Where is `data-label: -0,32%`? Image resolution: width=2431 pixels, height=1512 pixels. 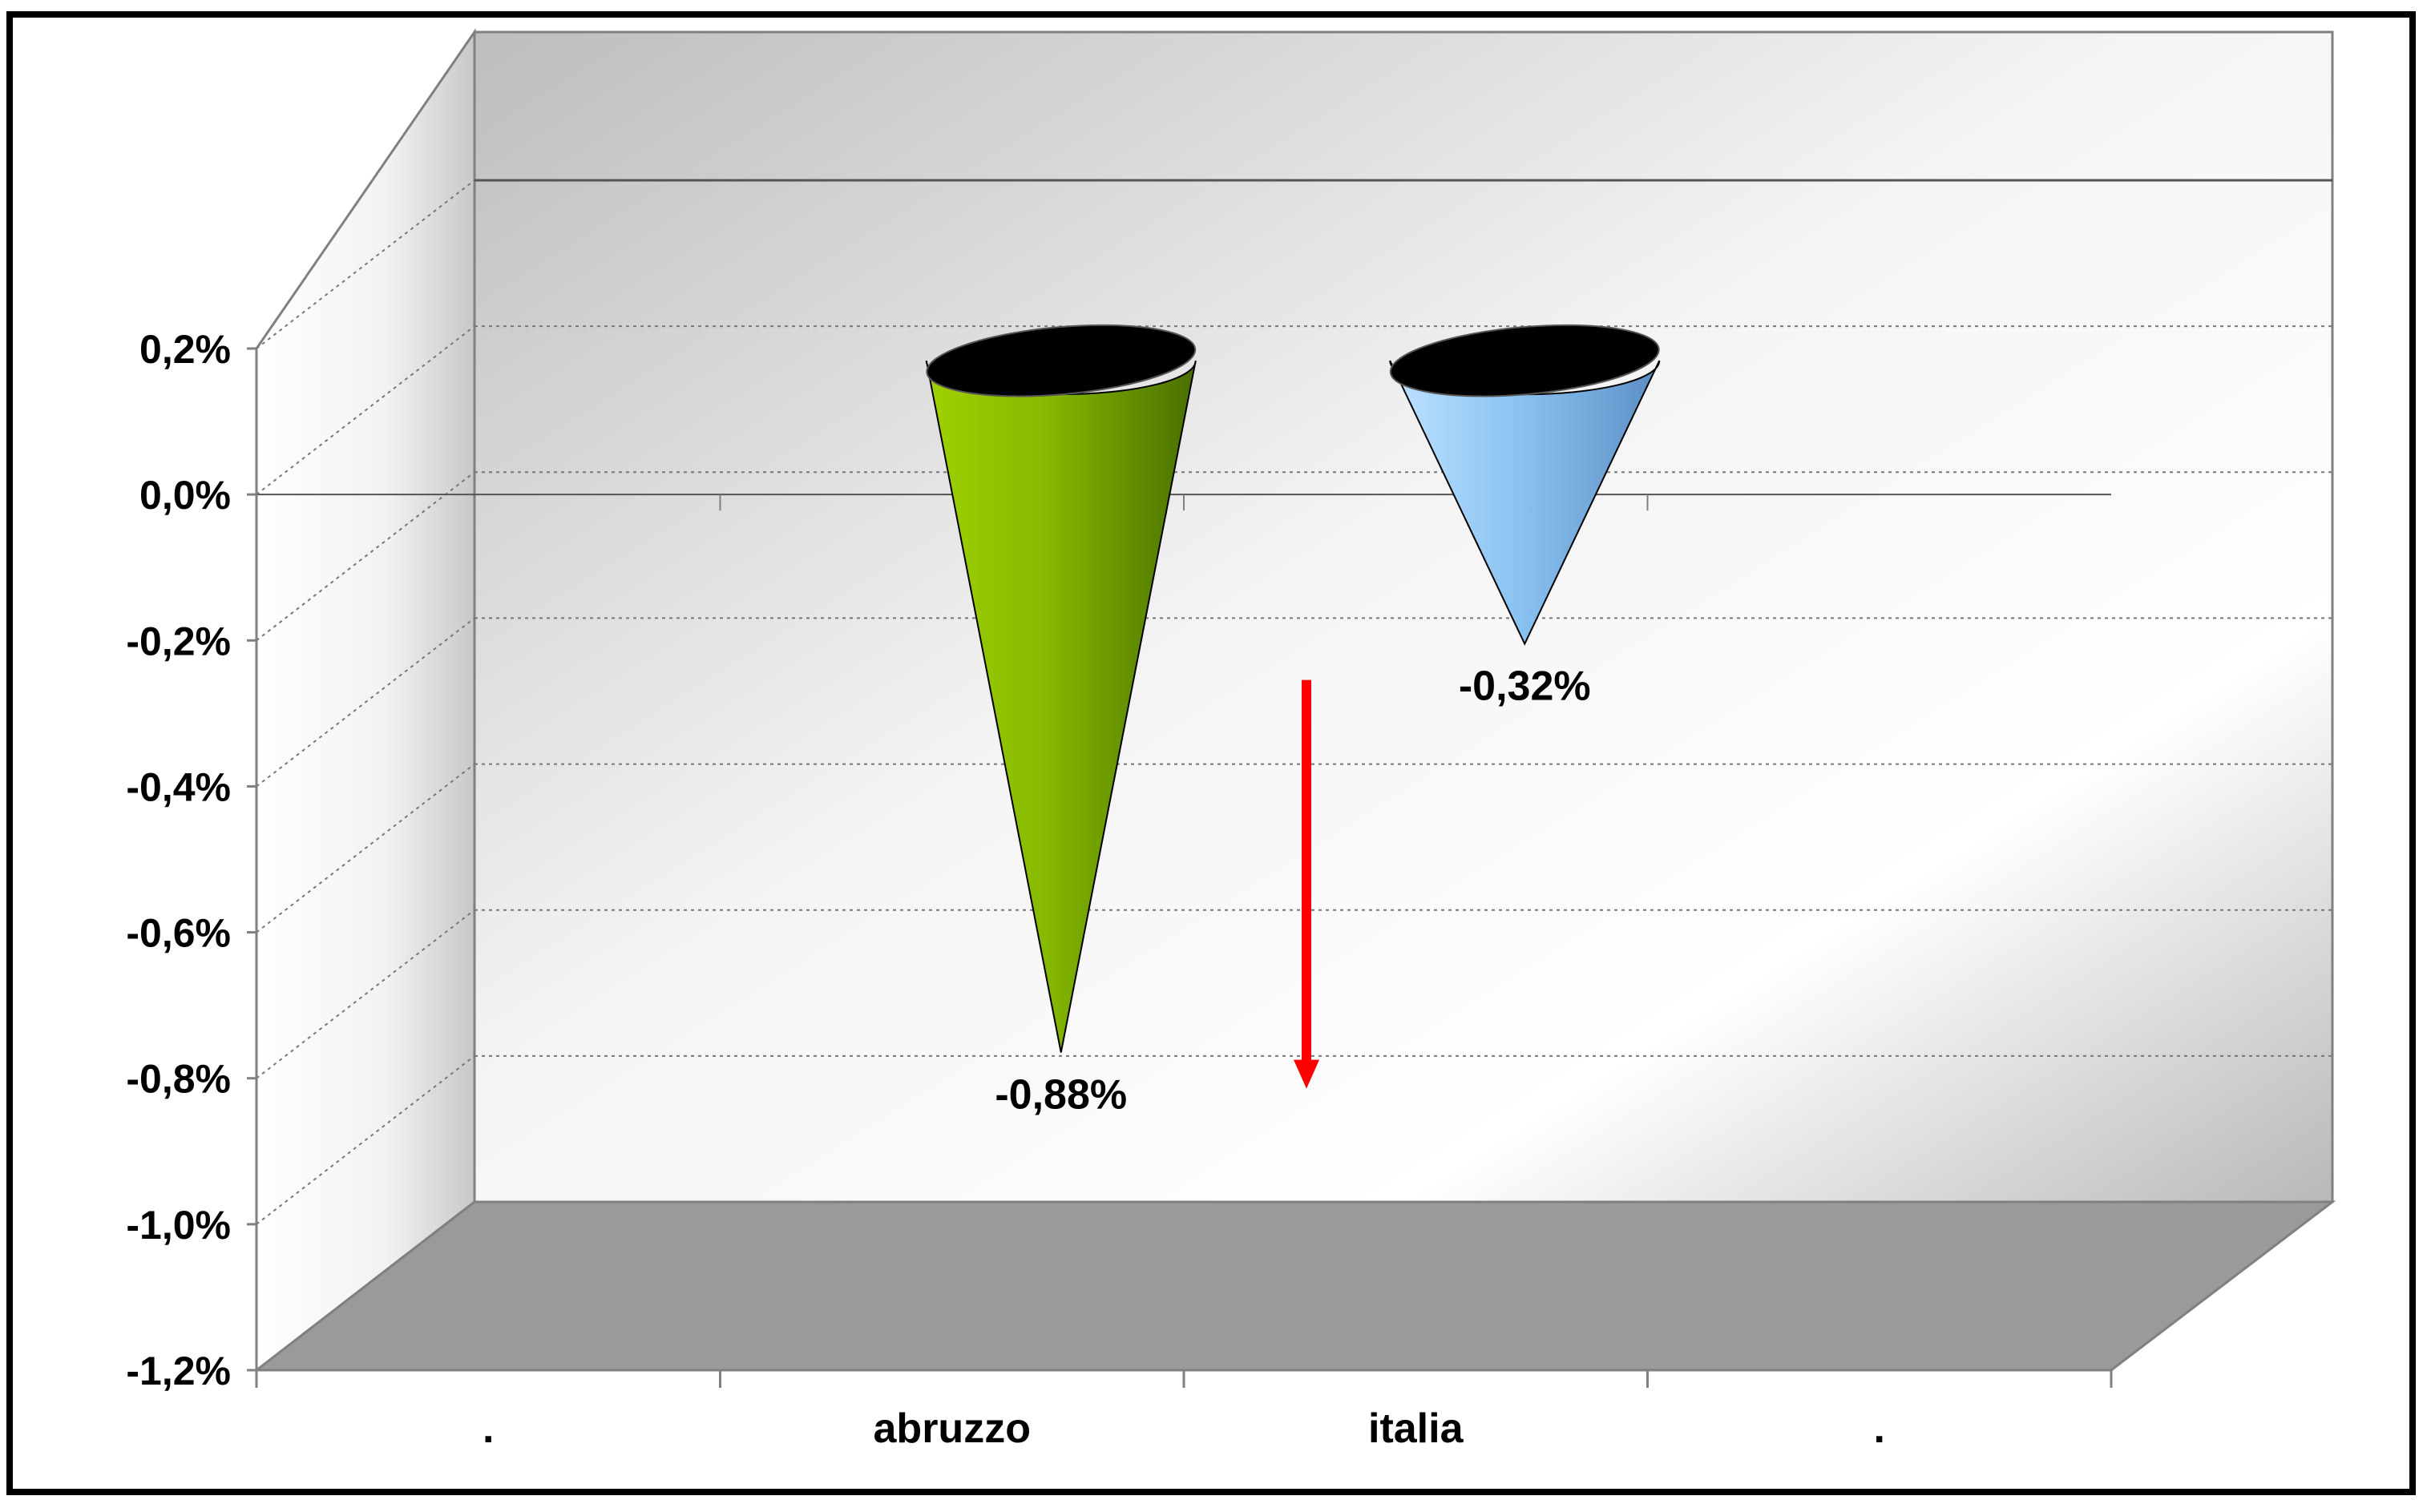 data-label: -0,32% is located at coordinates (1525, 686).